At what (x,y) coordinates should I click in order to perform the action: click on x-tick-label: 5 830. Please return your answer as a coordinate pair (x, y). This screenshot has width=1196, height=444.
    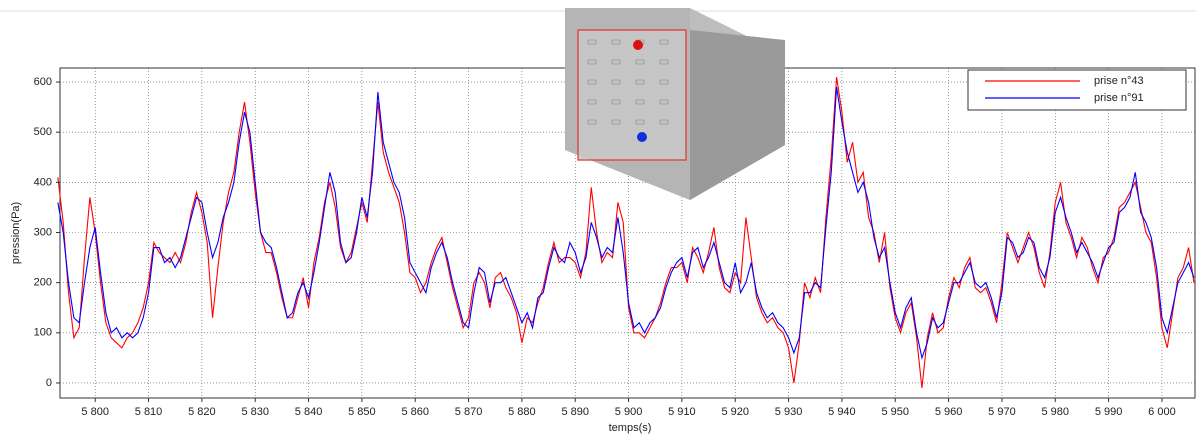
    Looking at the image, I should click on (255, 412).